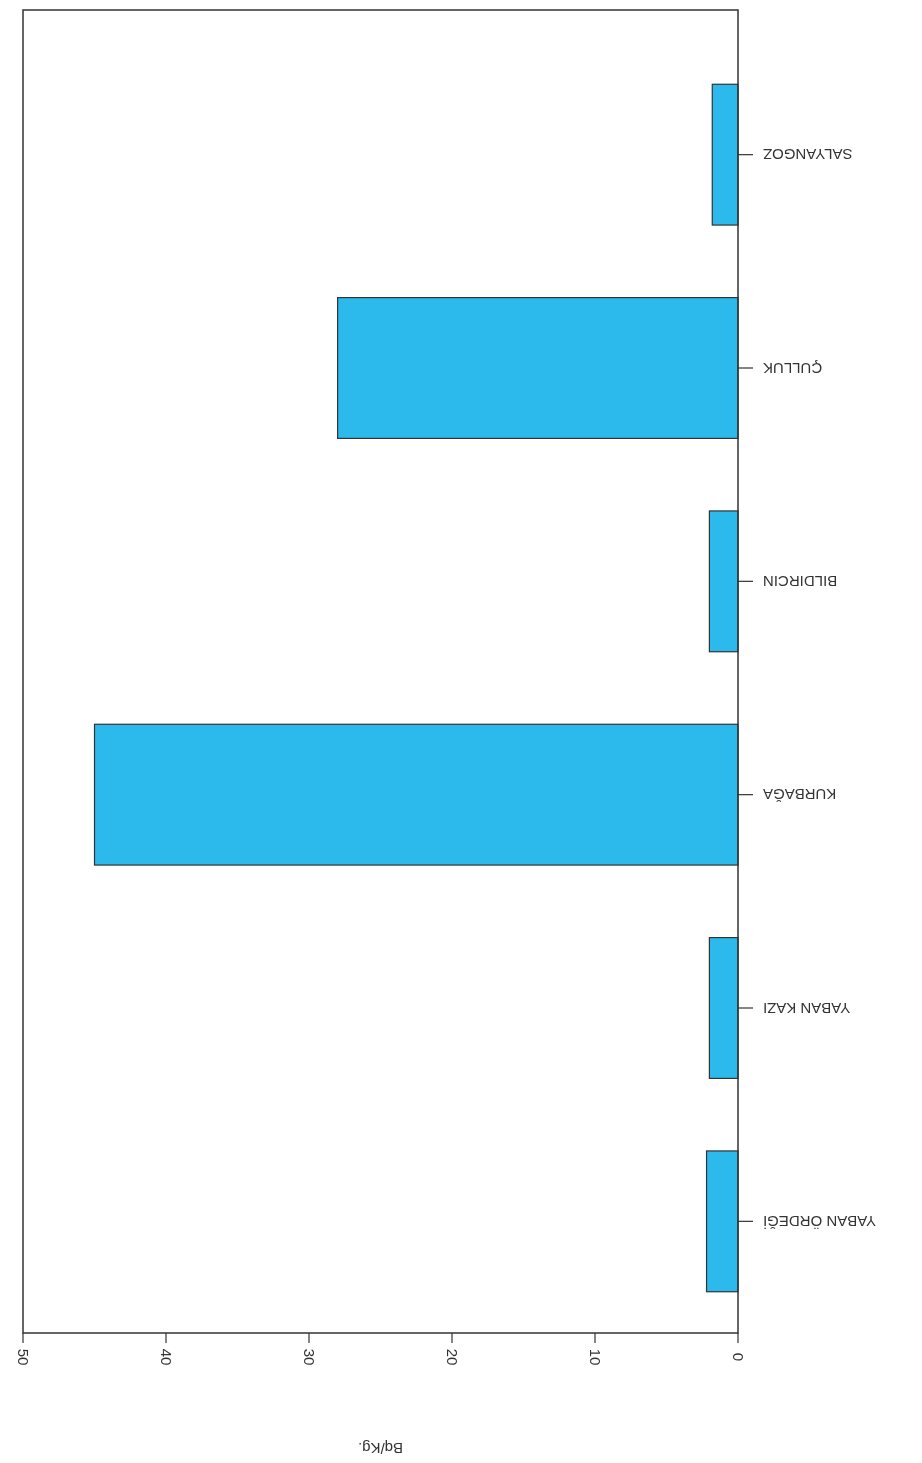  What do you see at coordinates (166, 1357) in the screenshot?
I see `x-tick-label: 40` at bounding box center [166, 1357].